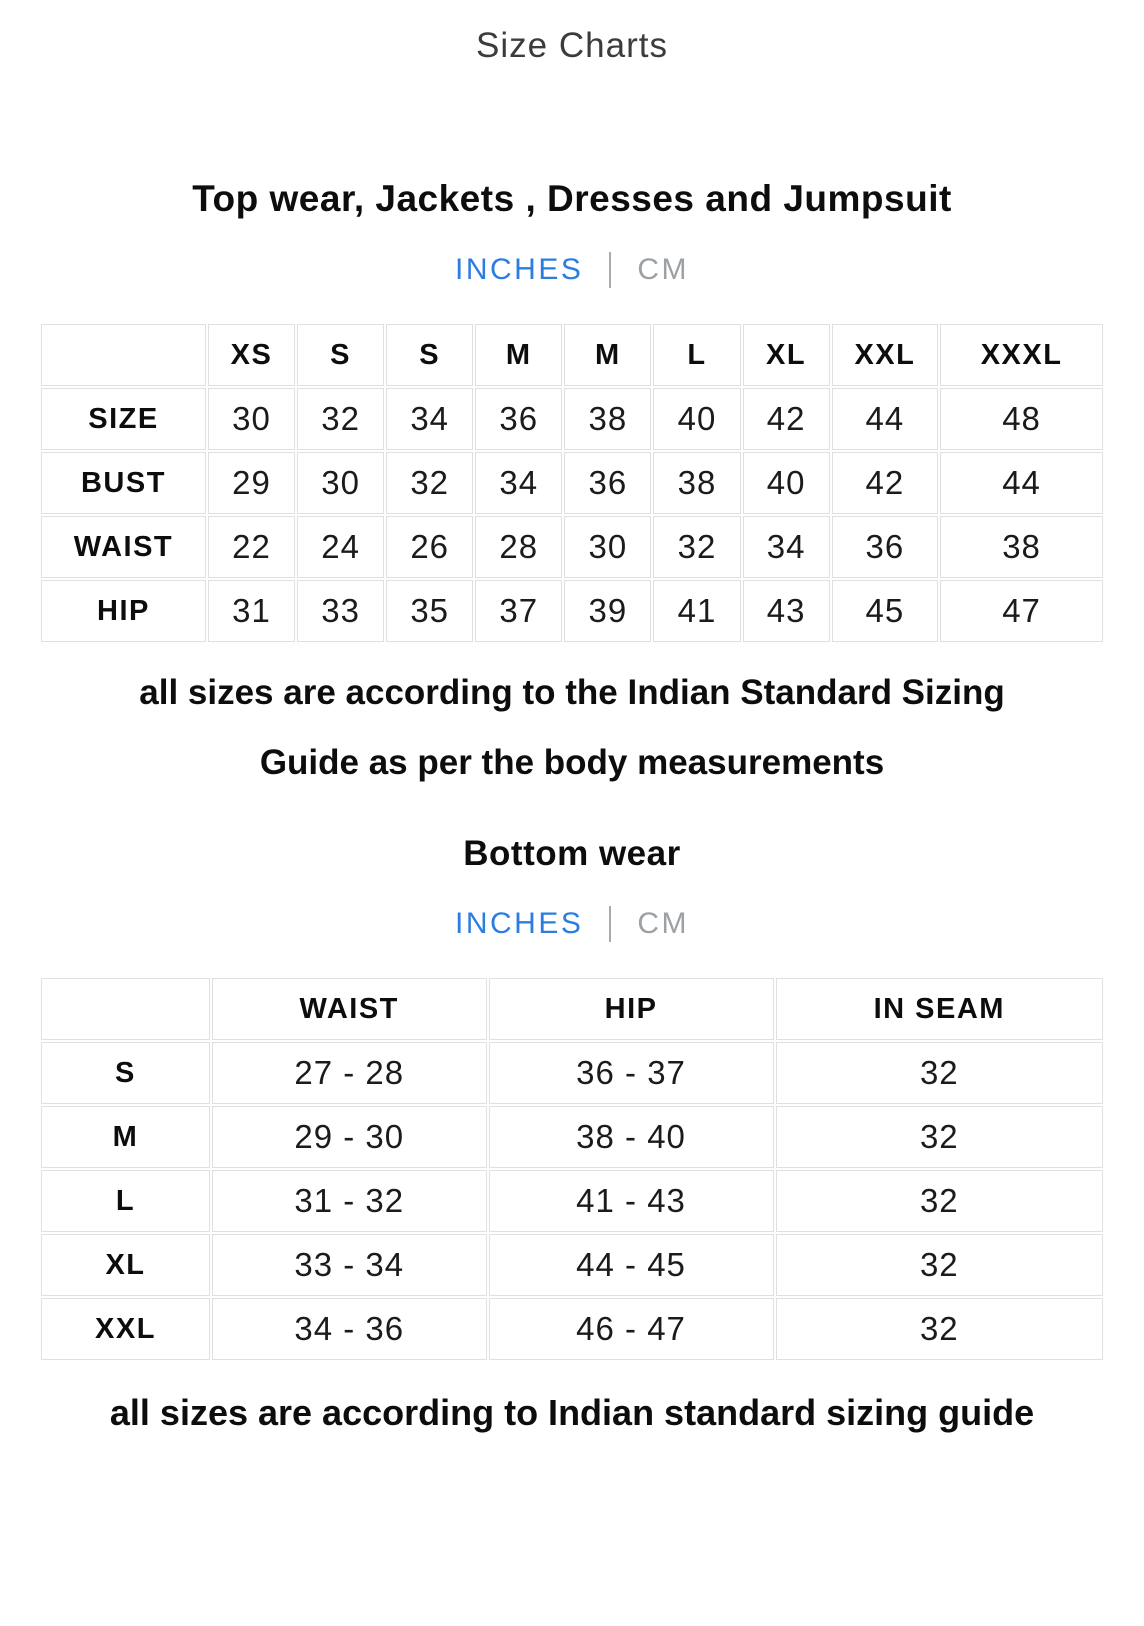  I want to click on row-label: WAIST, so click(123, 547).